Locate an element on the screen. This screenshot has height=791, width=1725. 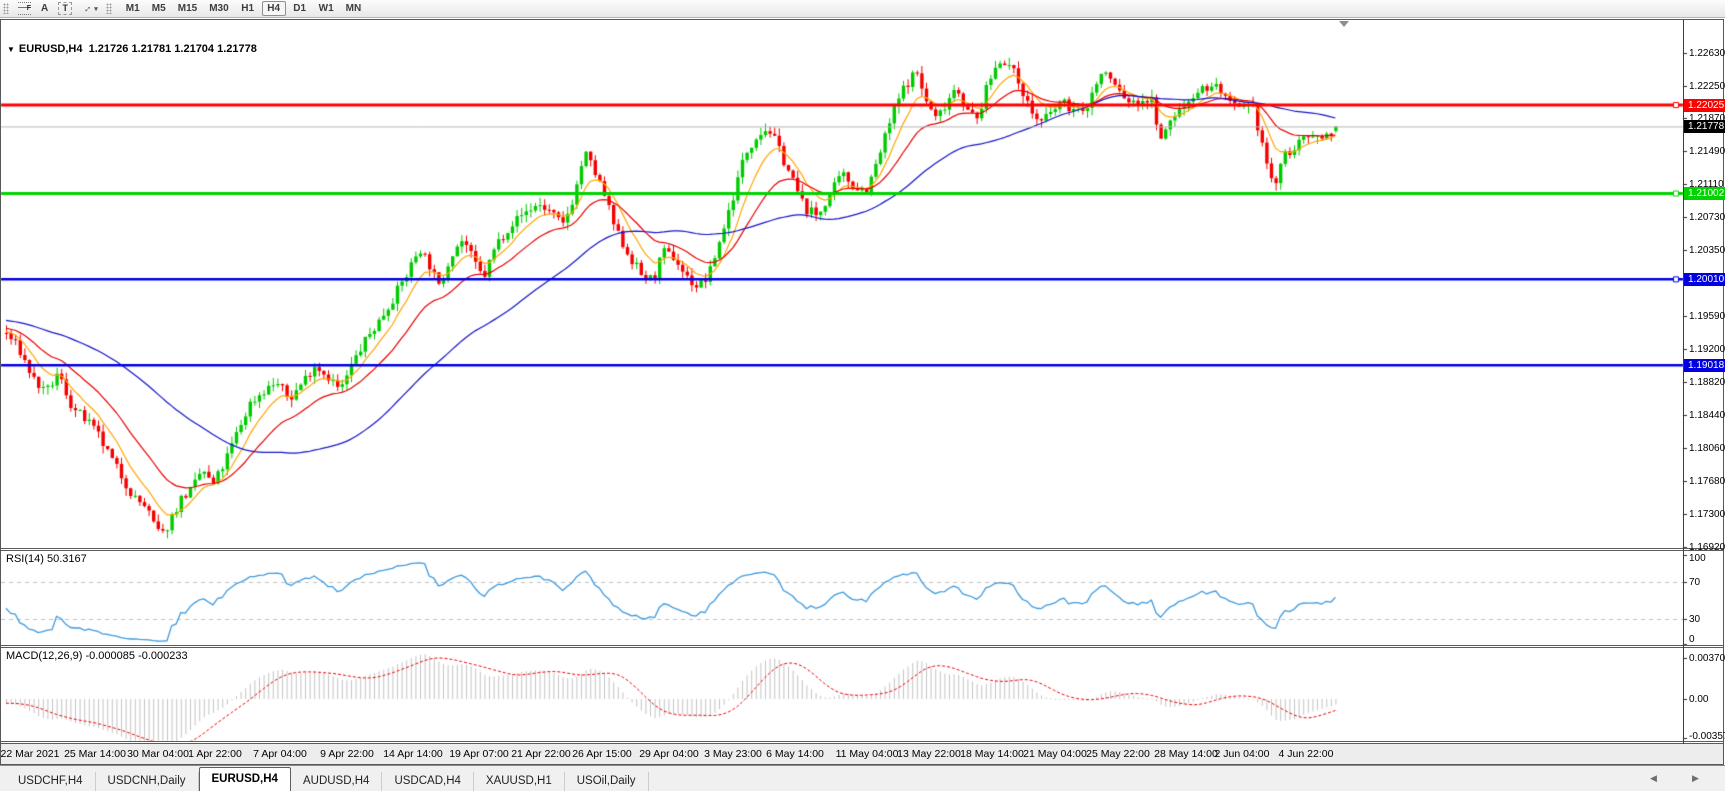
time-axis-label: 26 Apr 15:00 is located at coordinates (602, 754).